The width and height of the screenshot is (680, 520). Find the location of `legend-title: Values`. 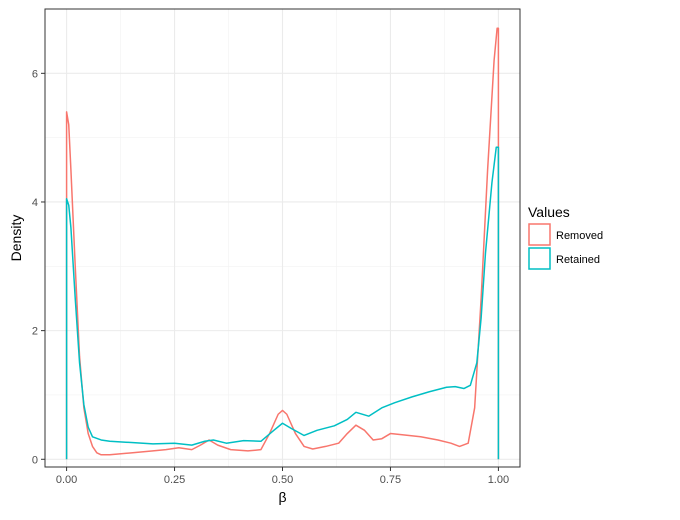

legend-title: Values is located at coordinates (549, 212).